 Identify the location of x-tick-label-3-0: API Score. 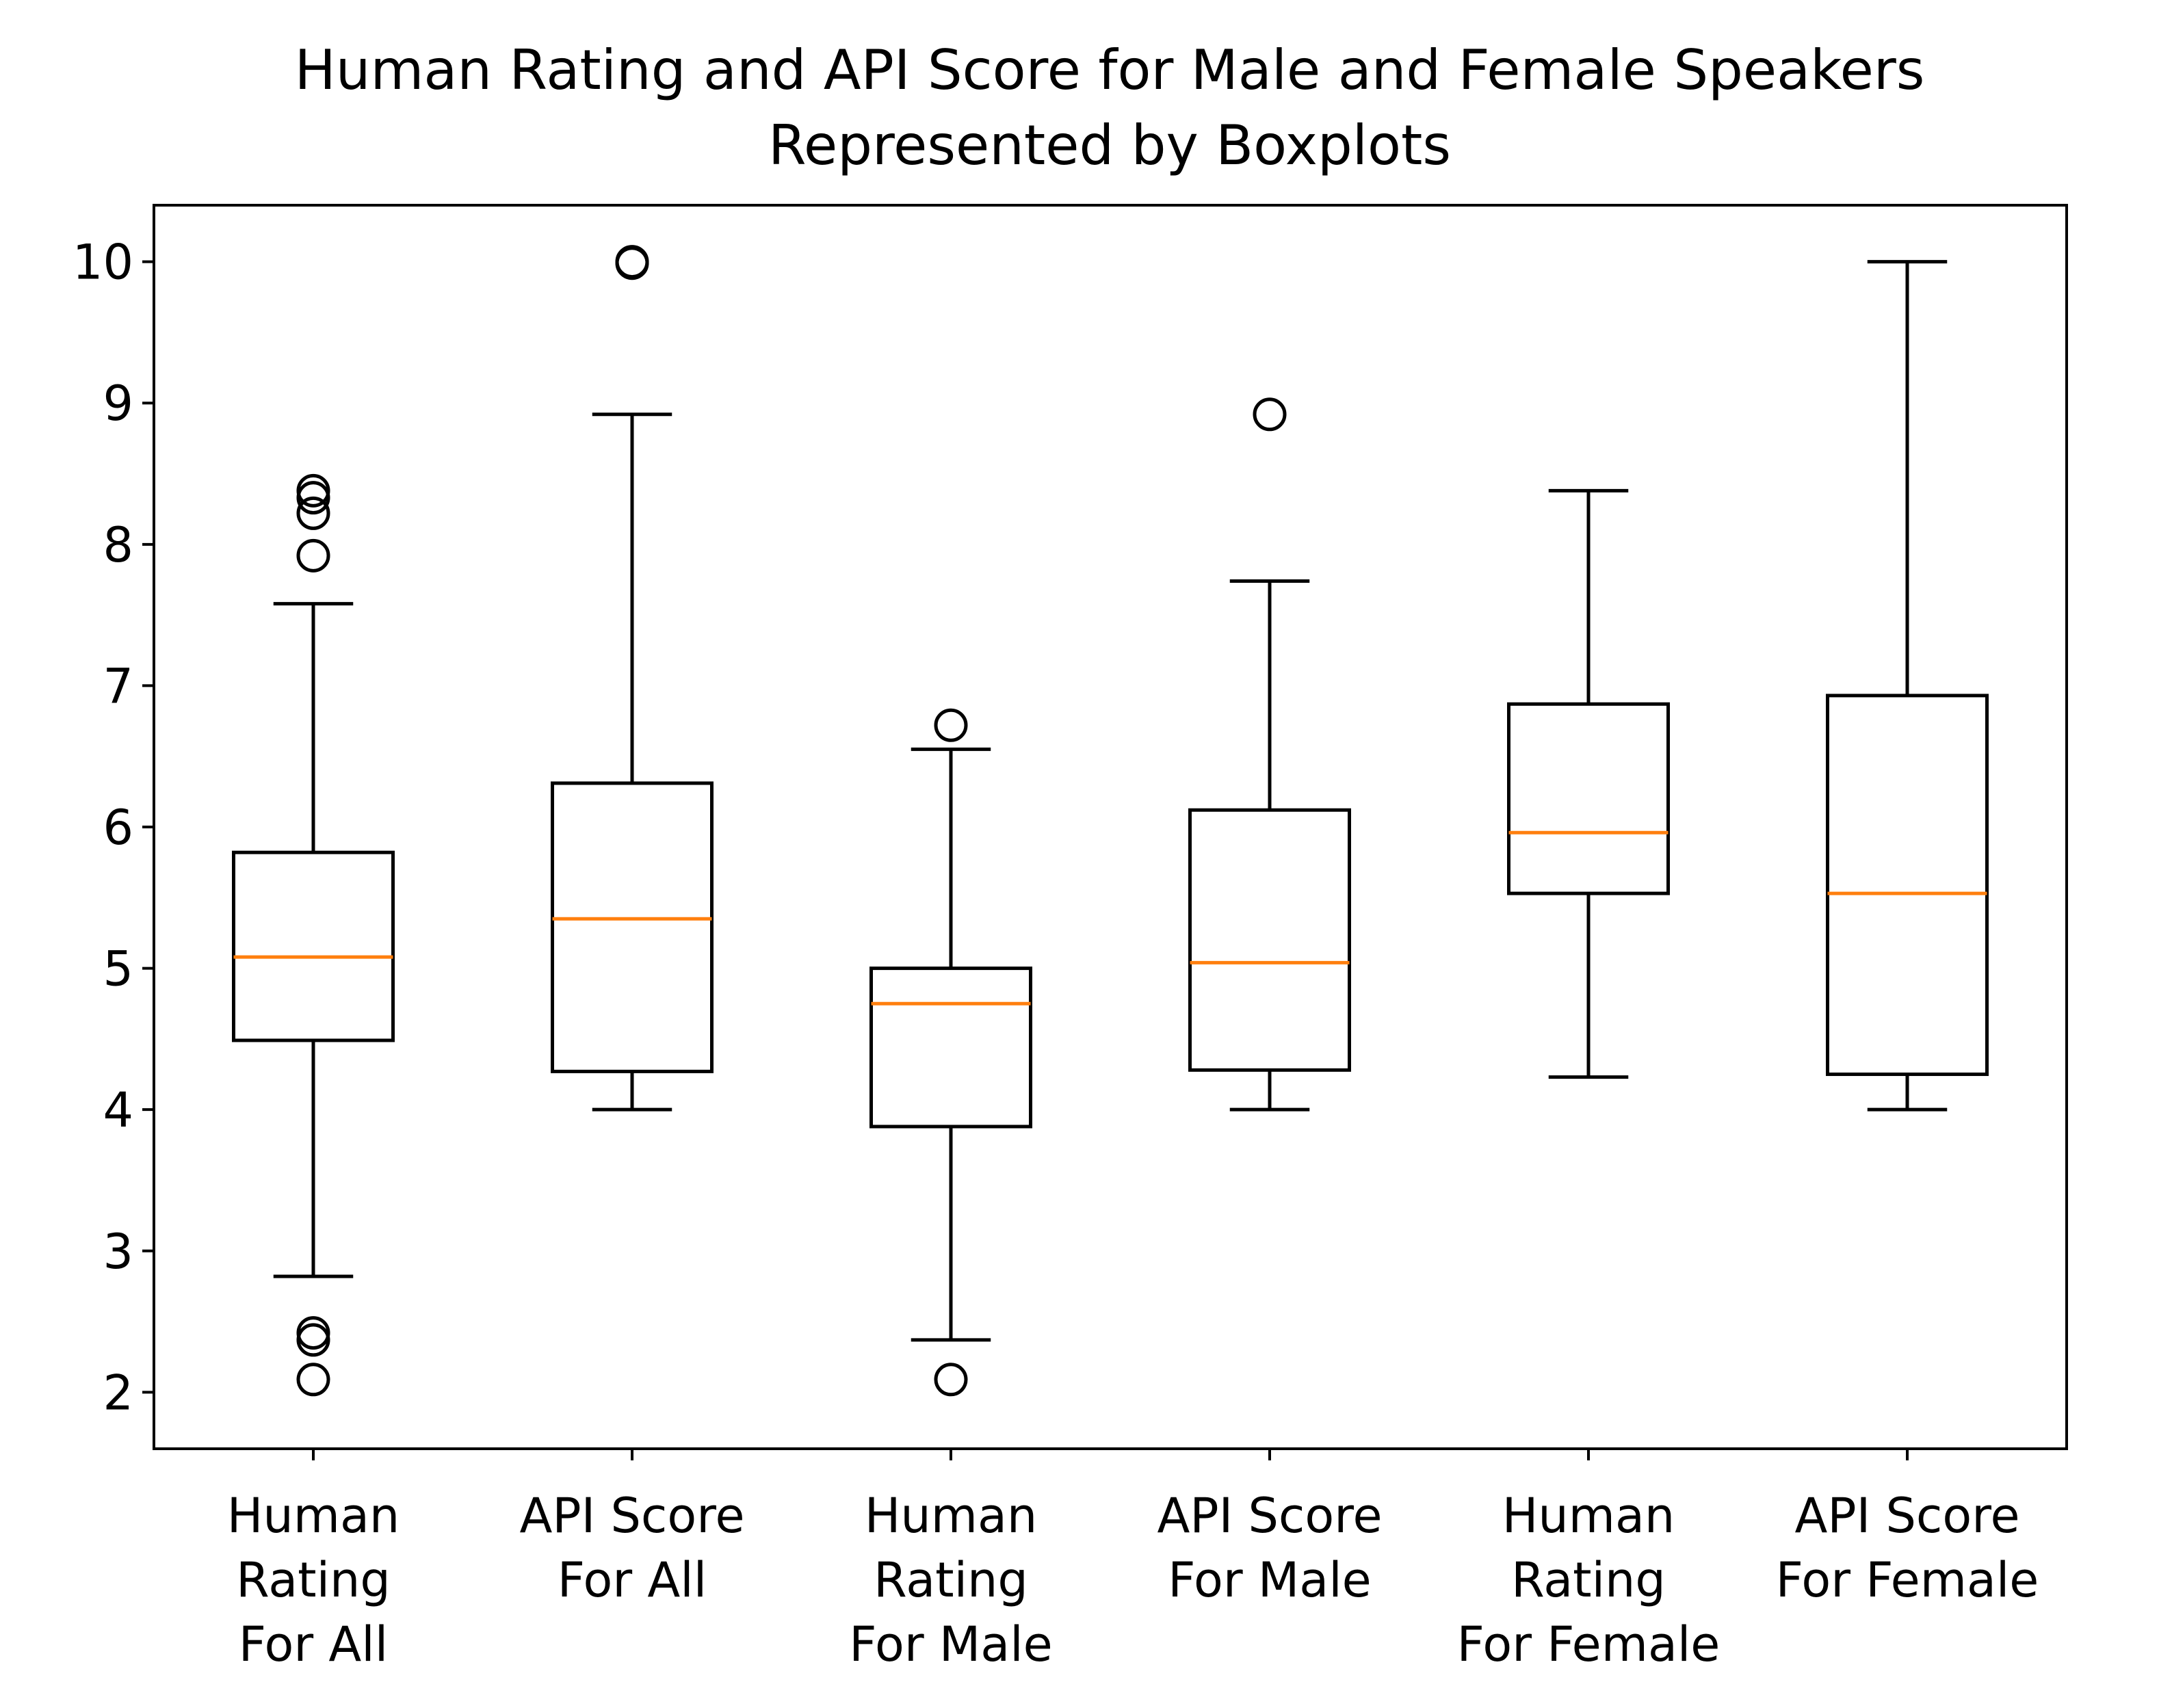
(1269, 1516).